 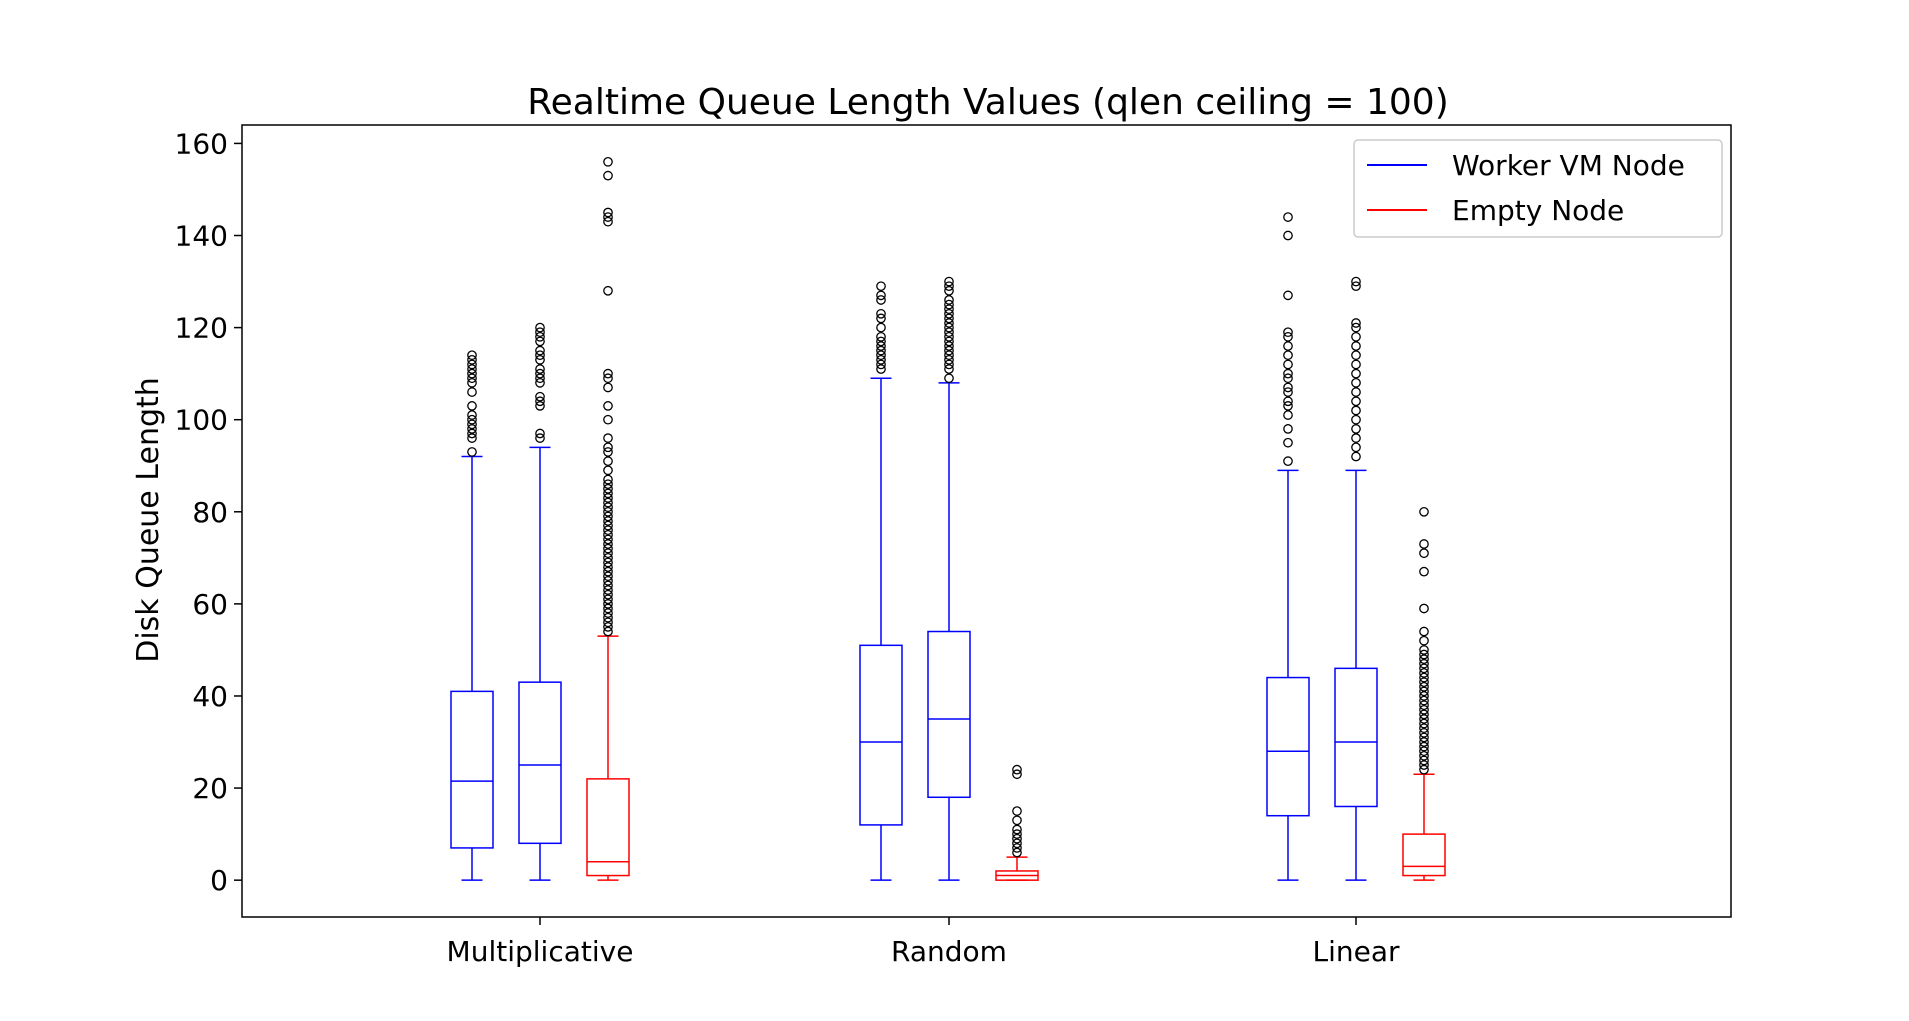 I want to click on legend-label: Worker VM Node, so click(x=1568, y=165).